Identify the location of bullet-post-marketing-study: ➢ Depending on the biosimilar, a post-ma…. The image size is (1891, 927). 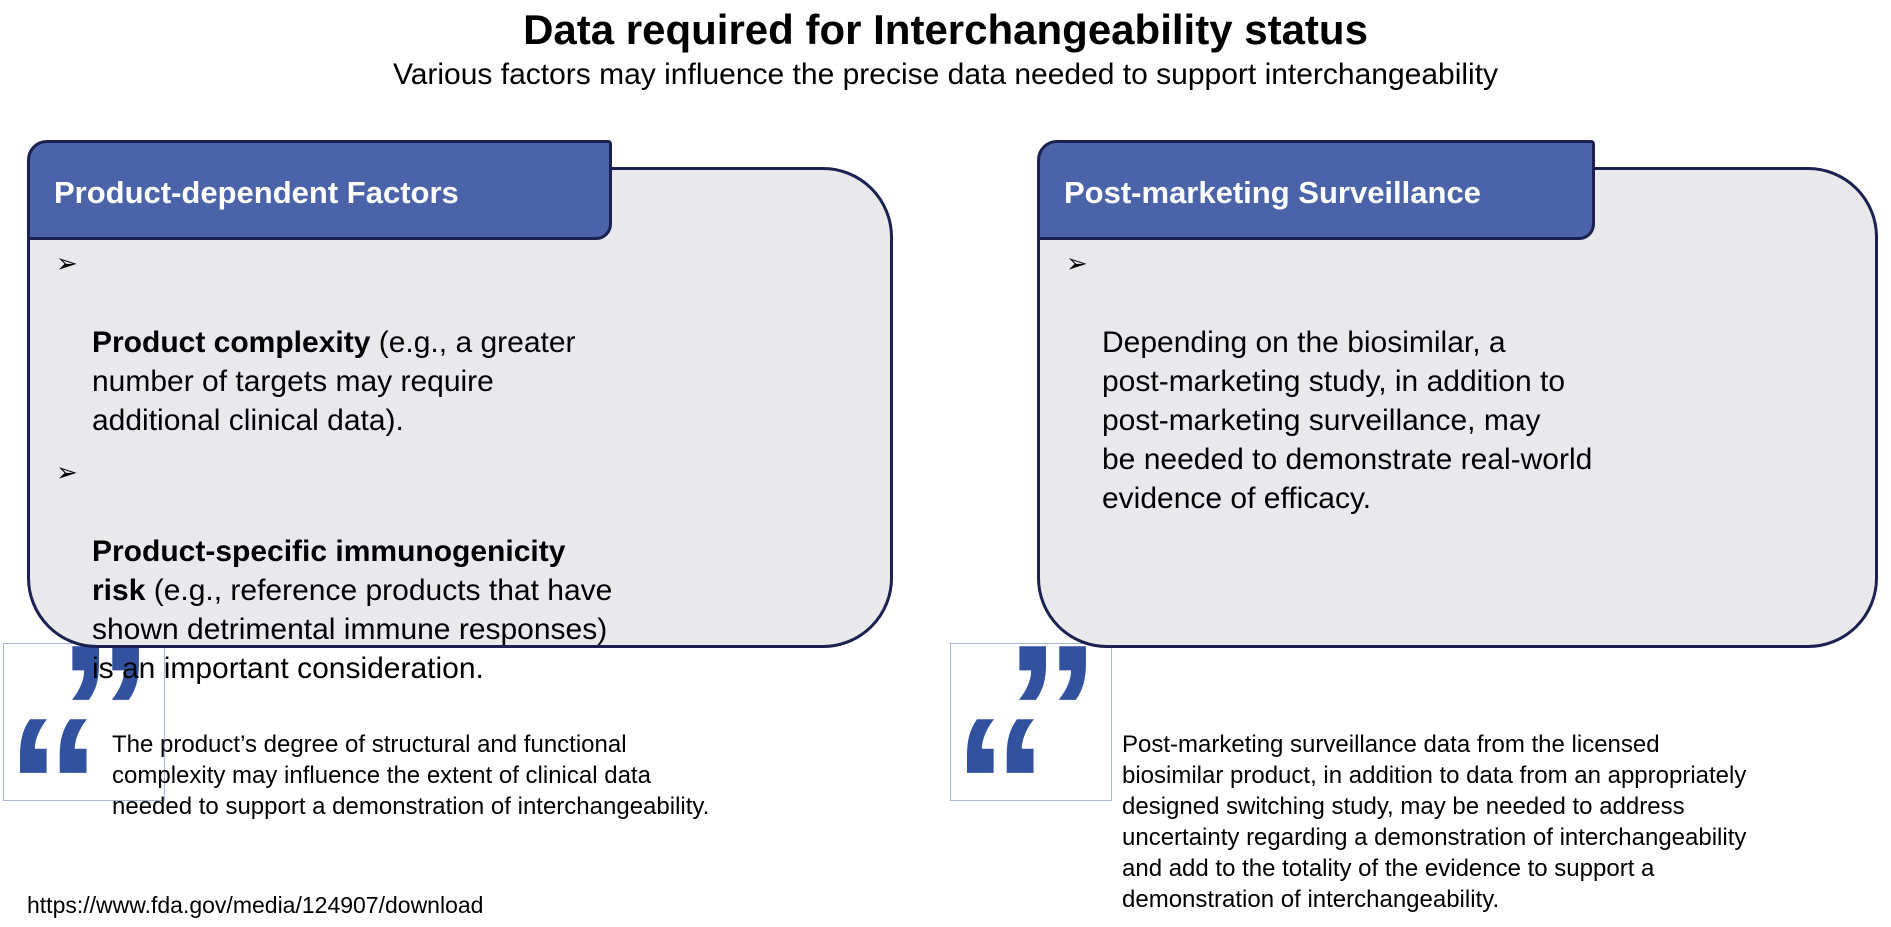
(1452, 381).